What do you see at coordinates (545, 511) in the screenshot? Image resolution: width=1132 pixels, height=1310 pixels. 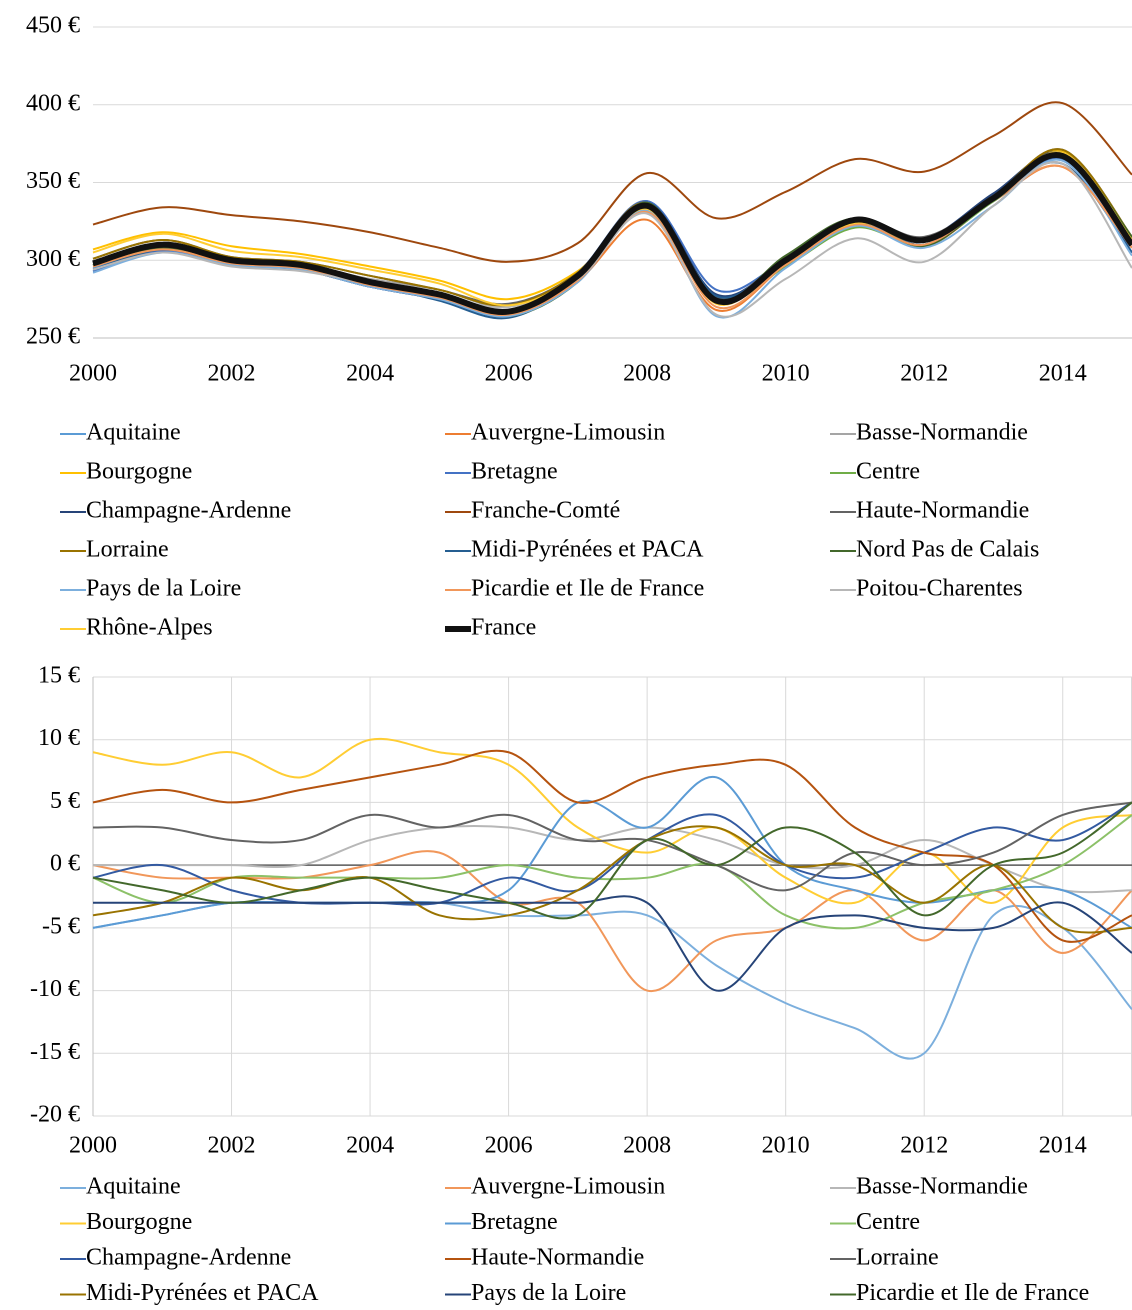 I see `legend-label: Franche-Comté` at bounding box center [545, 511].